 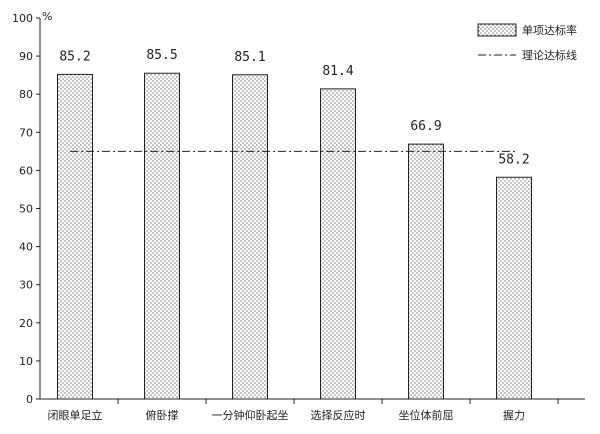 What do you see at coordinates (514, 415) in the screenshot?
I see `category-label: 握力` at bounding box center [514, 415].